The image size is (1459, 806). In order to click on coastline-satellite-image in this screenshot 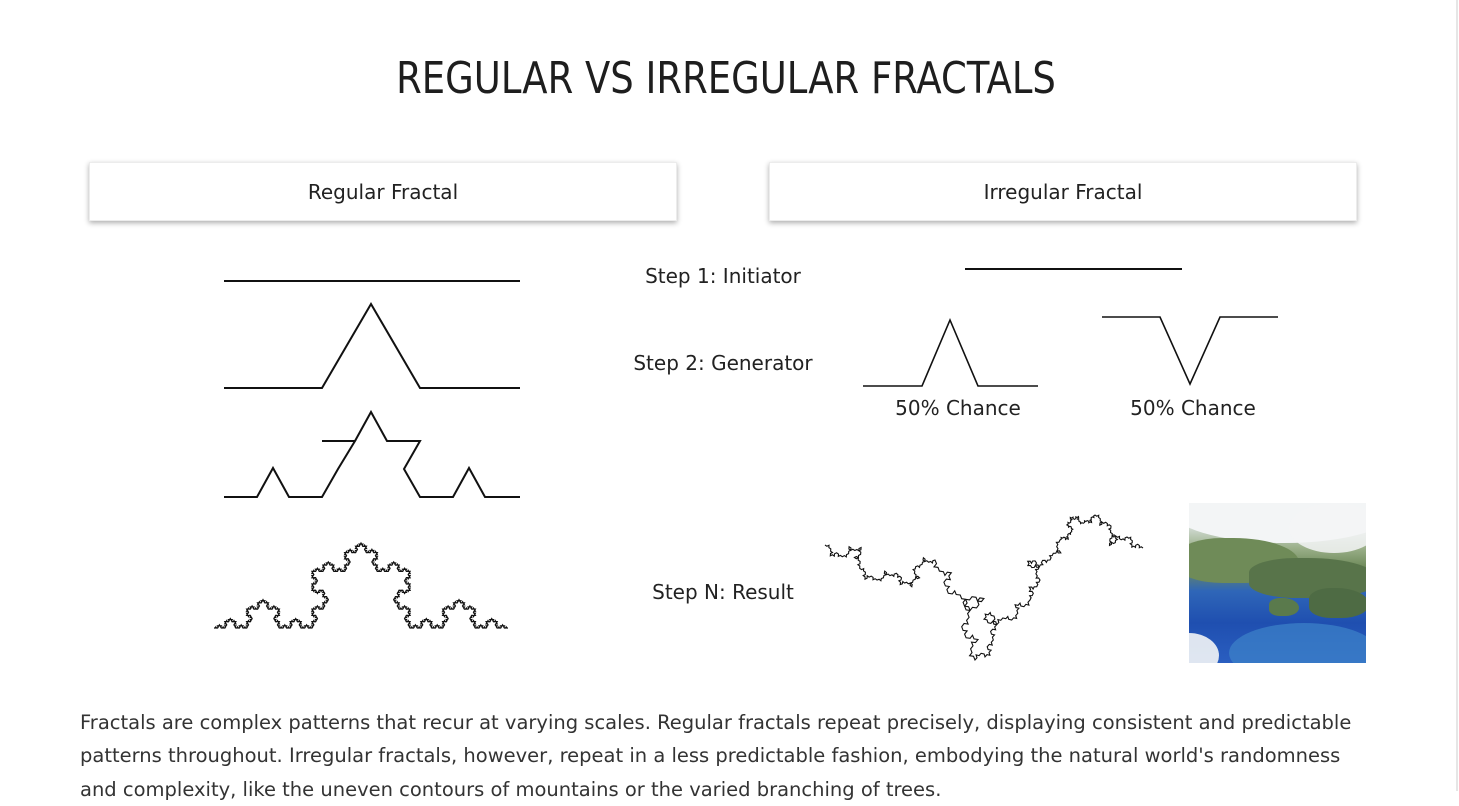, I will do `click(1277, 583)`.